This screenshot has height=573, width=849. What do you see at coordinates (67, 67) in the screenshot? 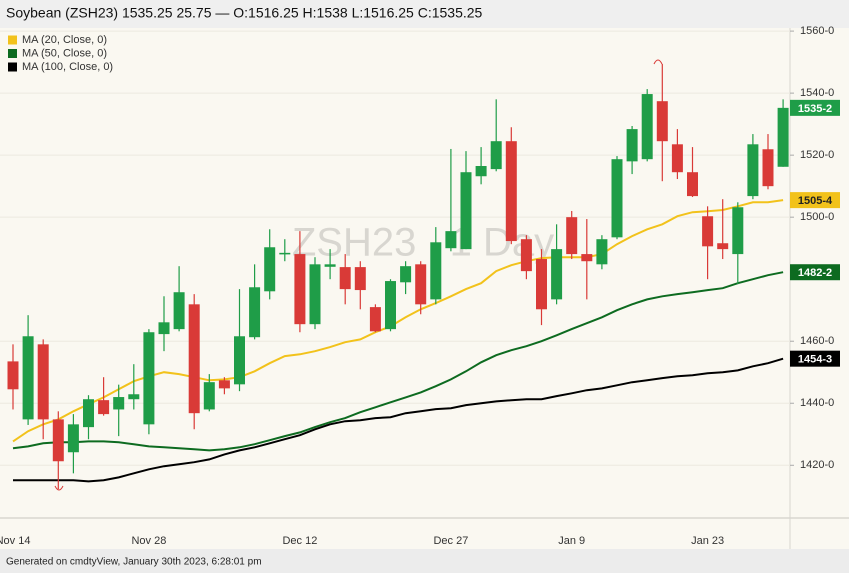
I see `legend-label: MA (100, Close, 0)` at bounding box center [67, 67].